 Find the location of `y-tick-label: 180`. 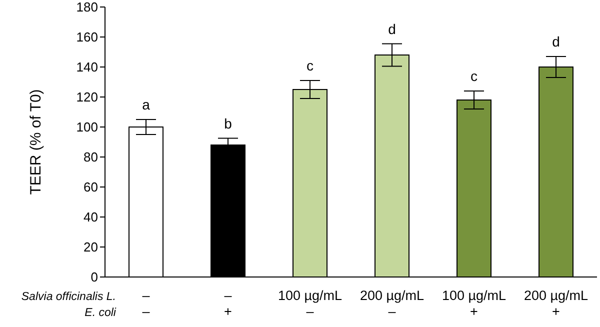

y-tick-label: 180 is located at coordinates (87, 7).